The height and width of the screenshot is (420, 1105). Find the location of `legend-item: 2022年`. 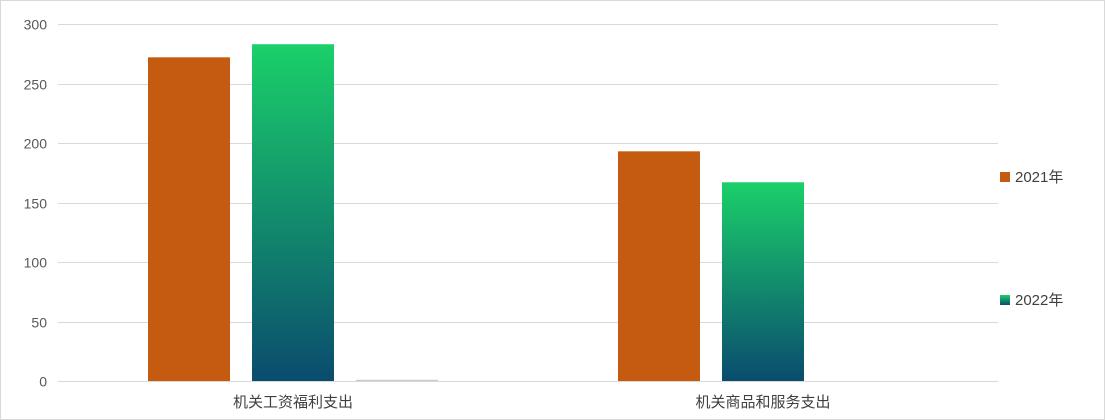

legend-item: 2022年 is located at coordinates (1031, 300).